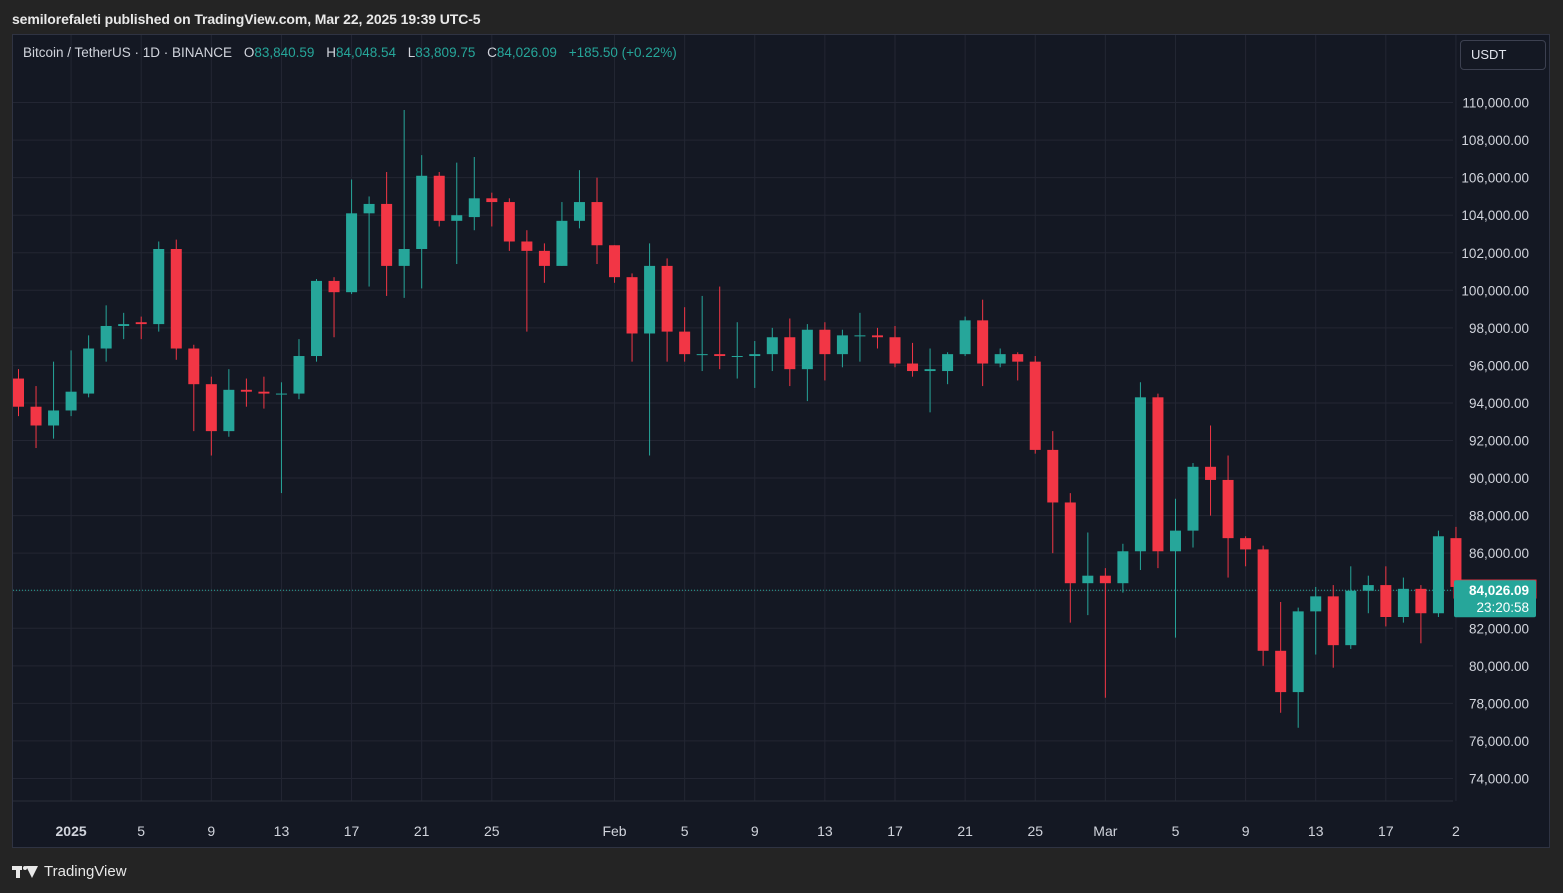 The width and height of the screenshot is (1563, 893). Describe the element at coordinates (1499, 590) in the screenshot. I see `last-price-label: 84,026.09` at that location.